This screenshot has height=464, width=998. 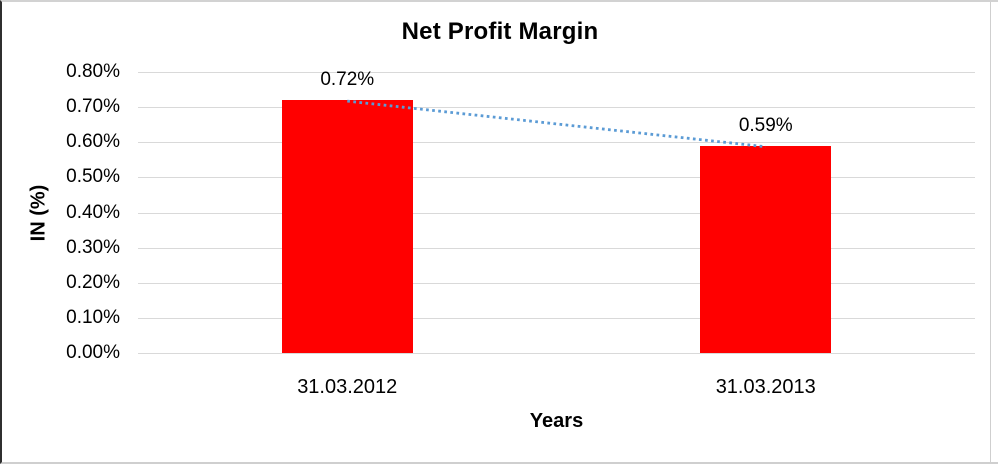 I want to click on y-tick-label: 0.20%, so click(x=93, y=282).